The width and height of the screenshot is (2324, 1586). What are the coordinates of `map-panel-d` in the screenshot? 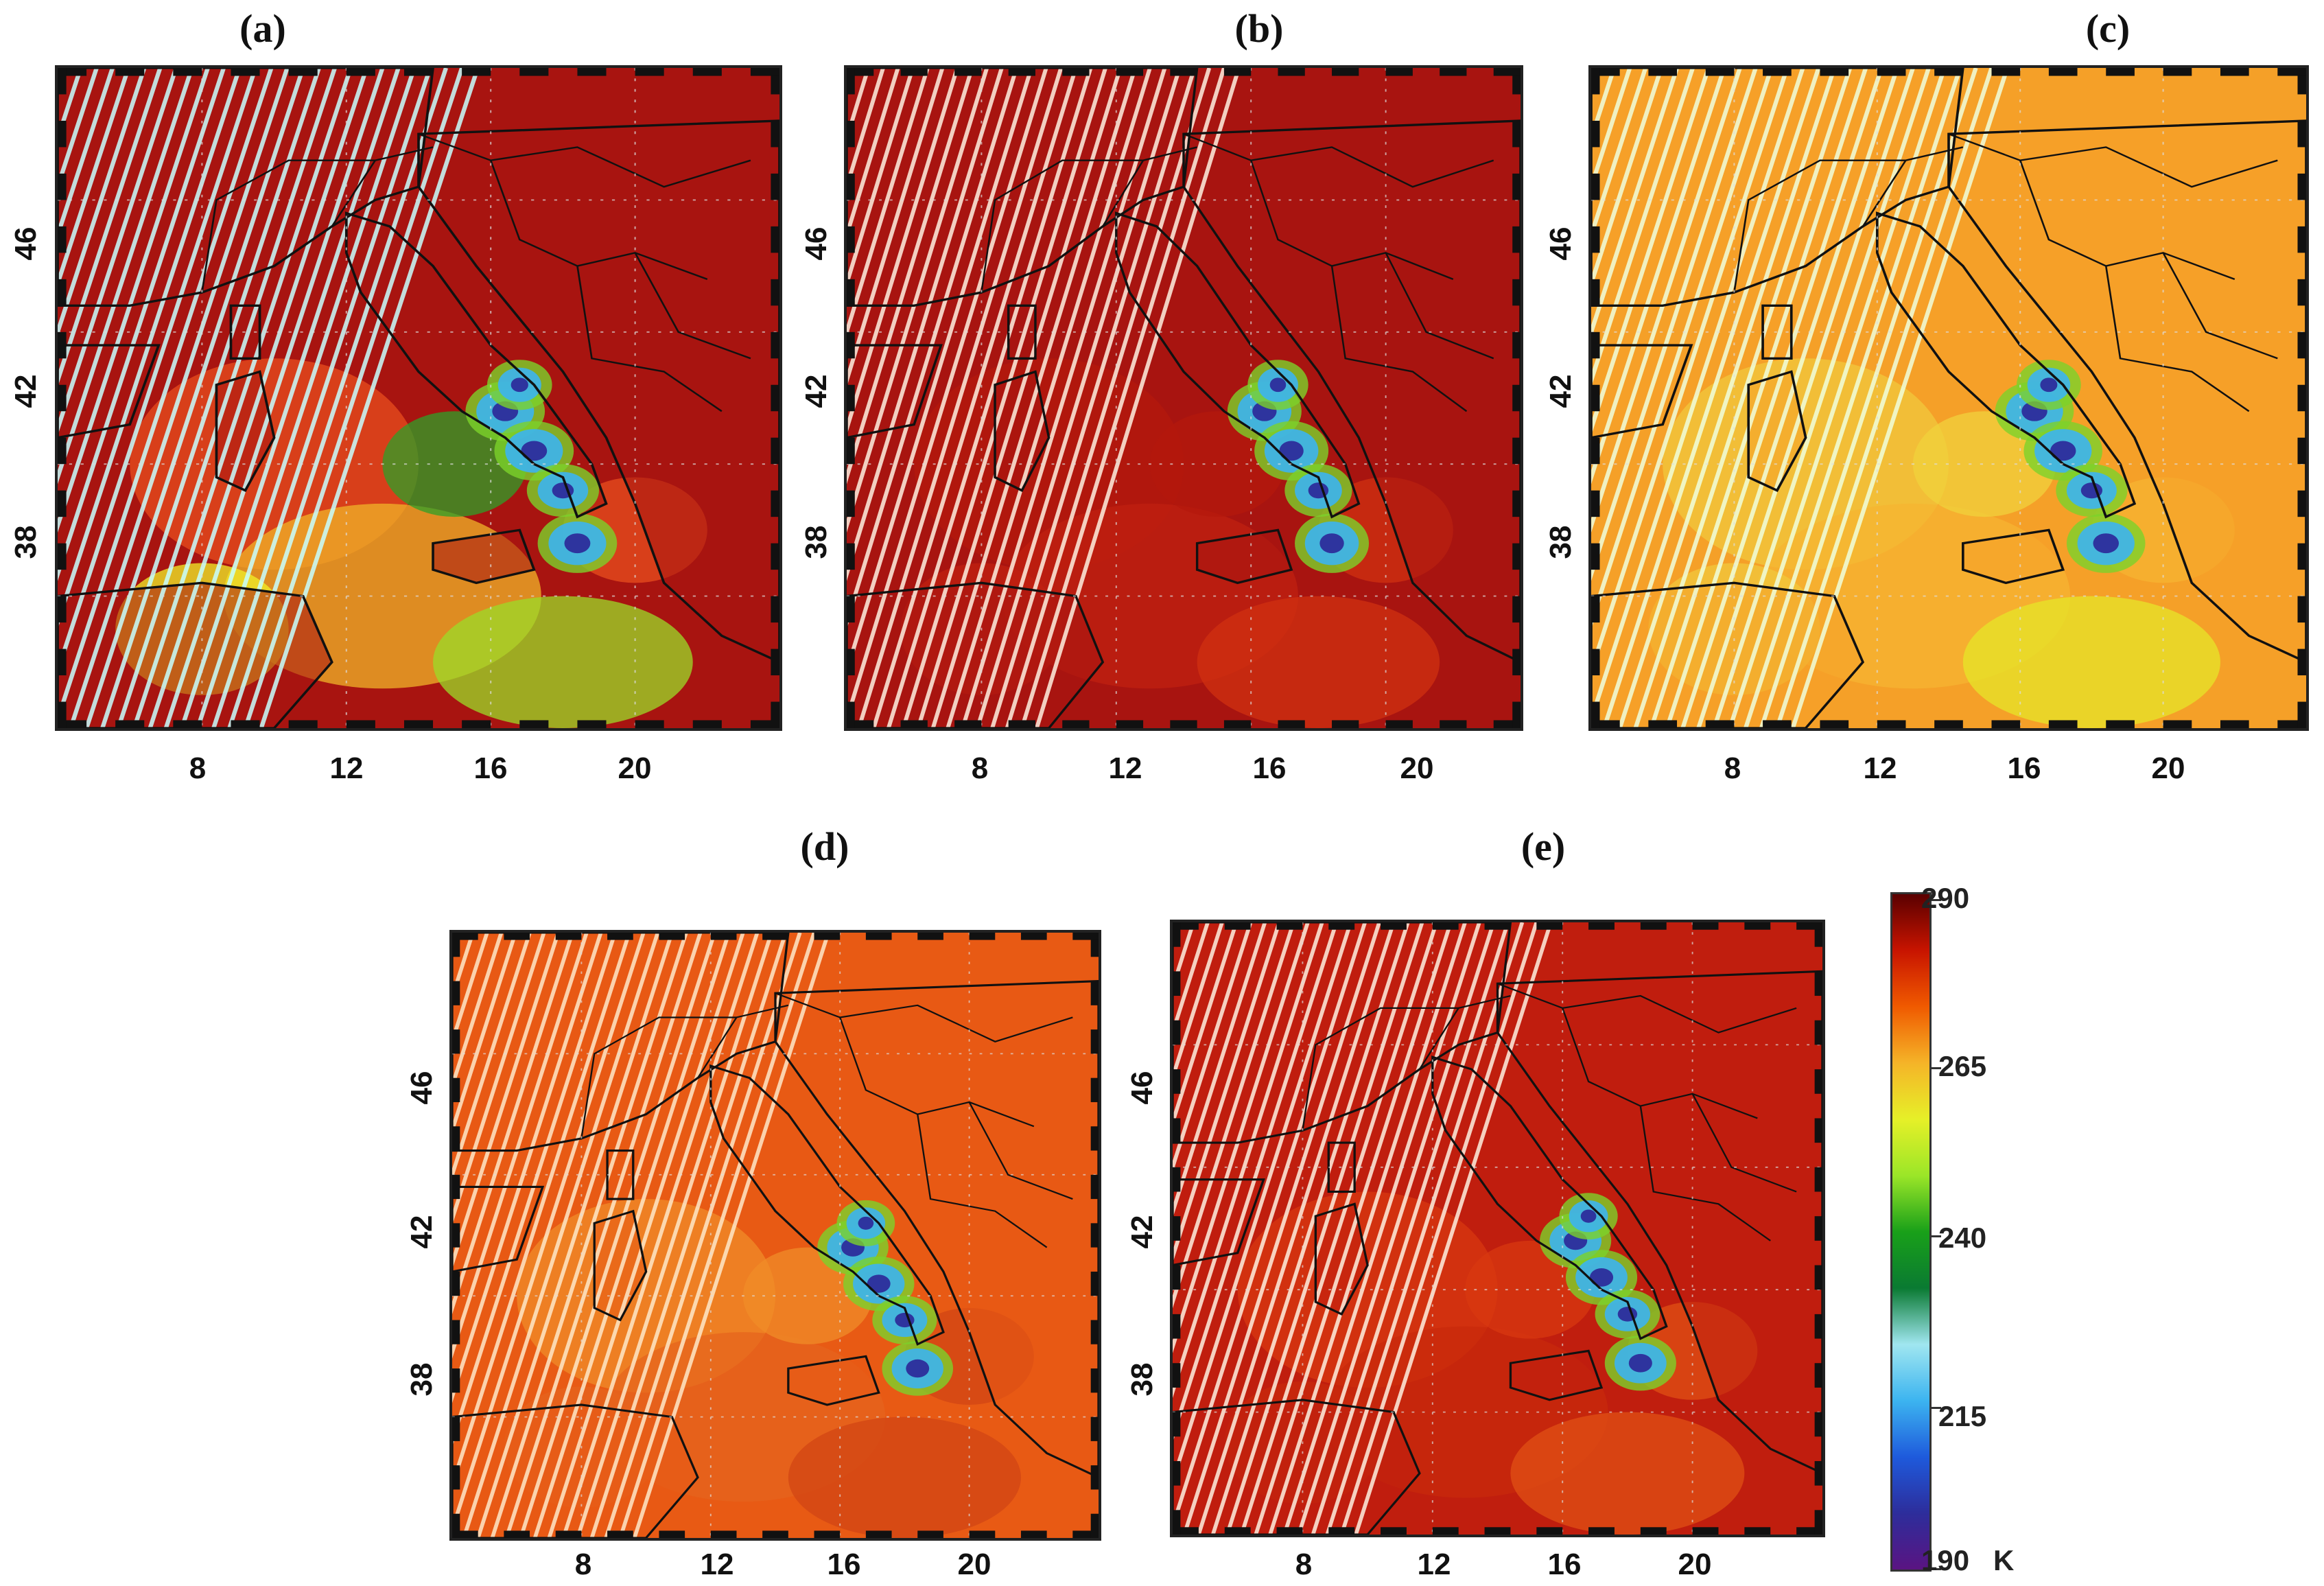 It's located at (775, 1235).